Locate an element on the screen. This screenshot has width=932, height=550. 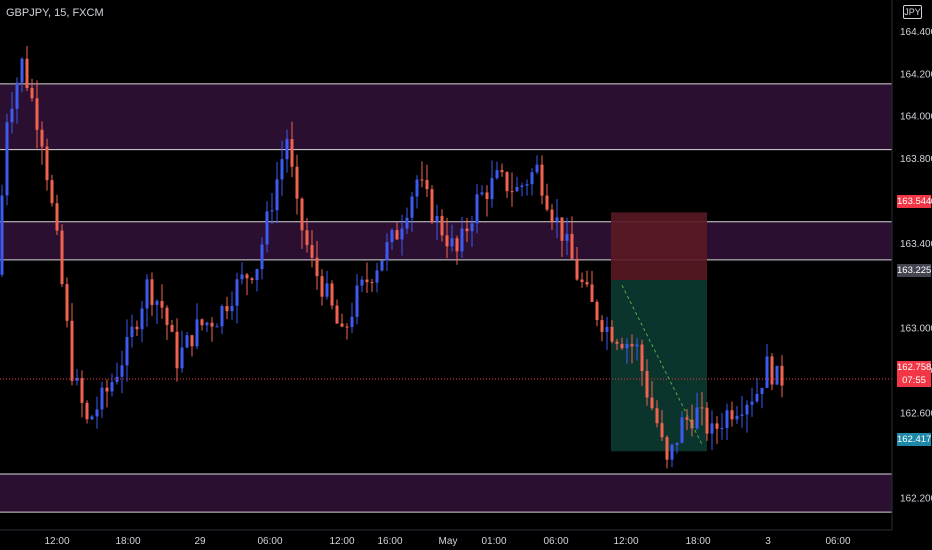
x-tick-label: 29 is located at coordinates (200, 541).